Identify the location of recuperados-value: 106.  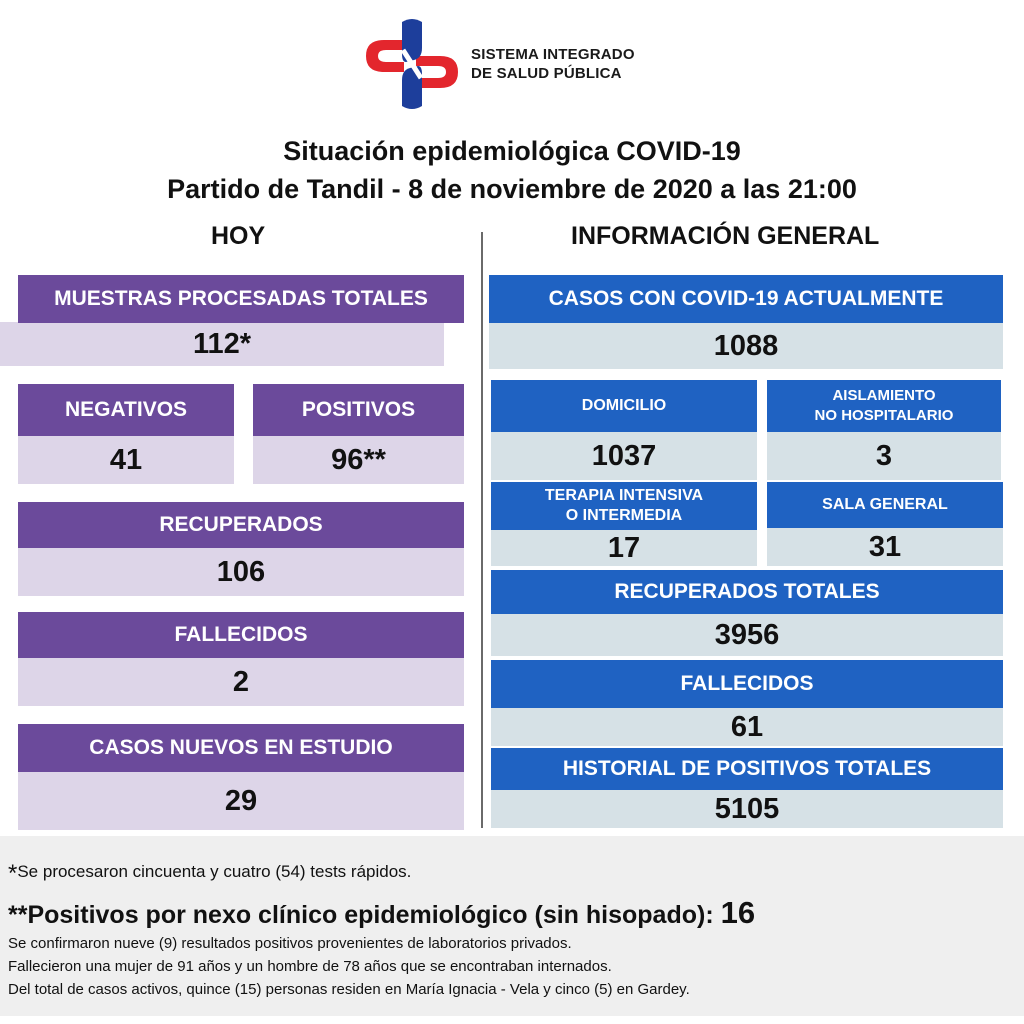
(241, 572).